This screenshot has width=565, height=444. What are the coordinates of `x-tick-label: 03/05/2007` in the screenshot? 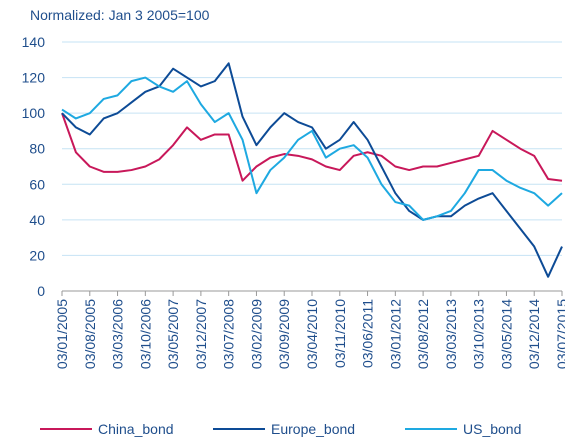 It's located at (173, 334).